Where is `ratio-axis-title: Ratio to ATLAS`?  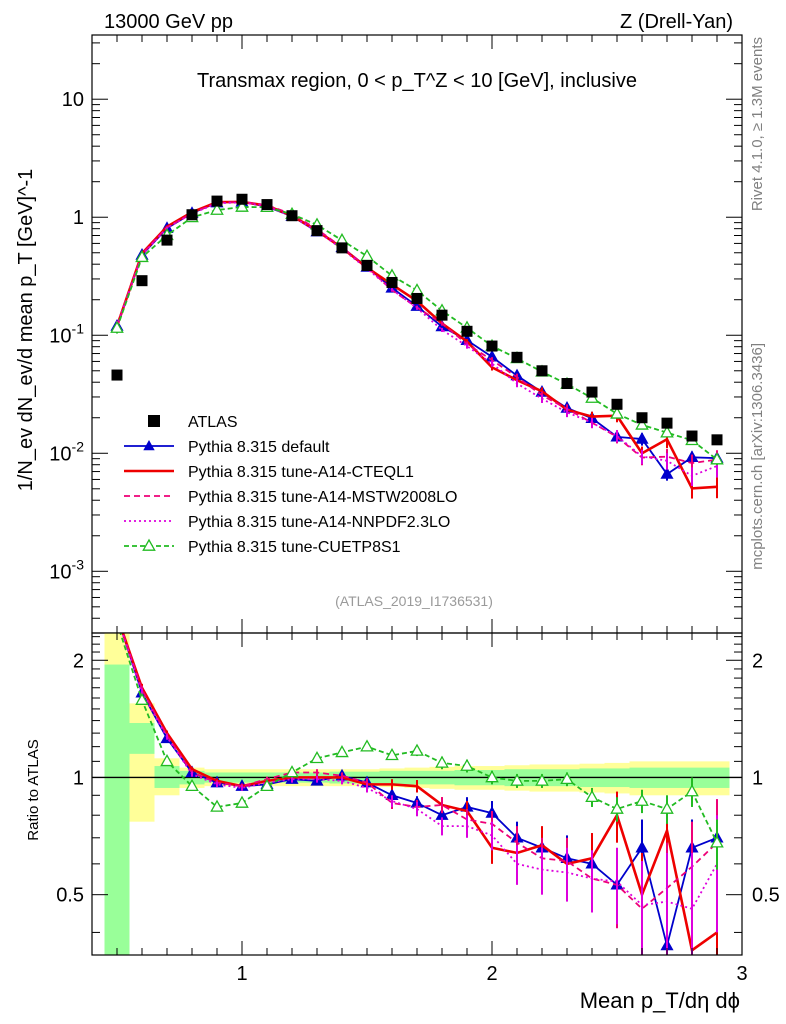
ratio-axis-title: Ratio to ATLAS is located at coordinates (33, 789).